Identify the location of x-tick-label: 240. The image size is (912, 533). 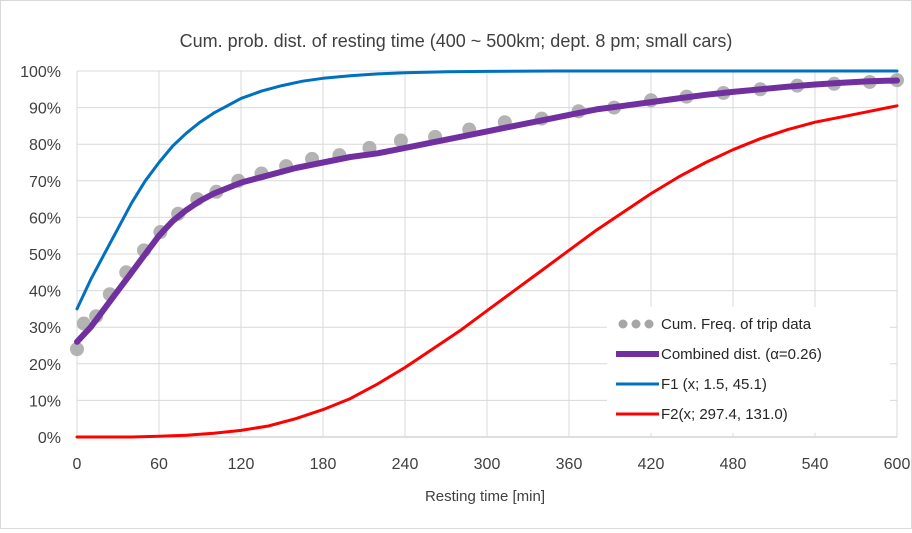
(405, 464).